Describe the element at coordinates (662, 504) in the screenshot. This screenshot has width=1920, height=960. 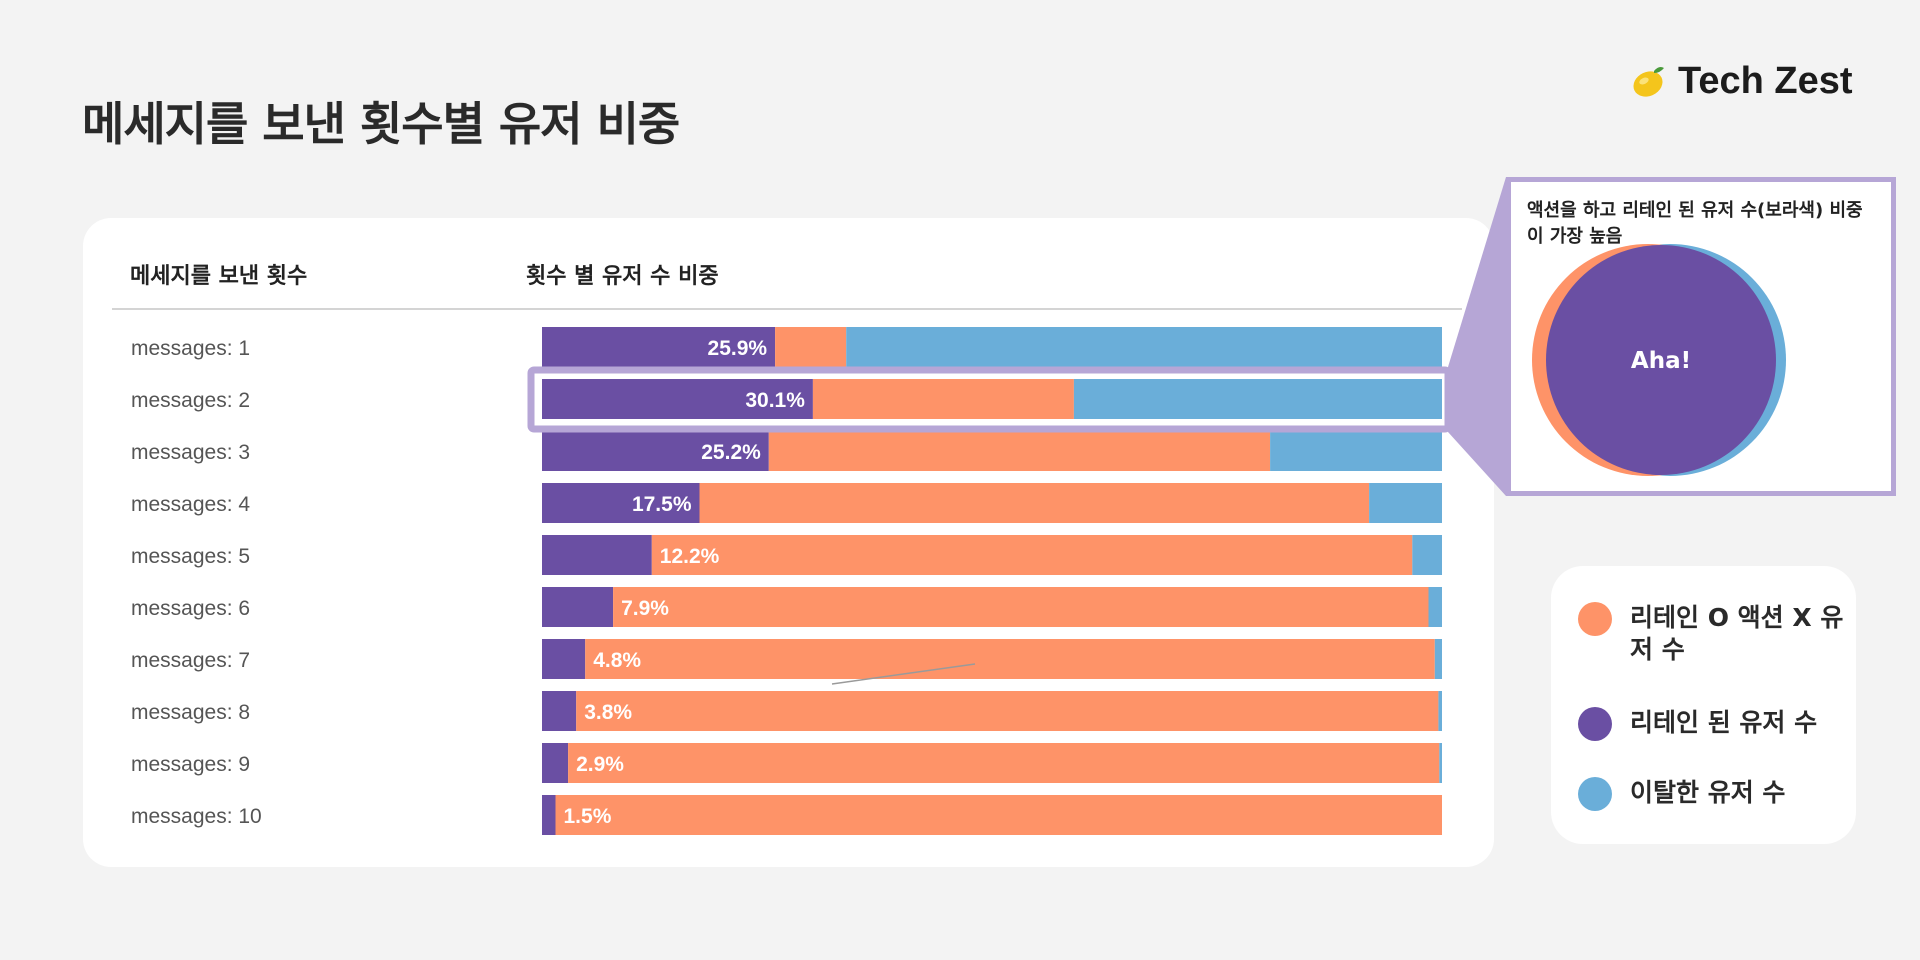
I see `value-label: 17.5%` at that location.